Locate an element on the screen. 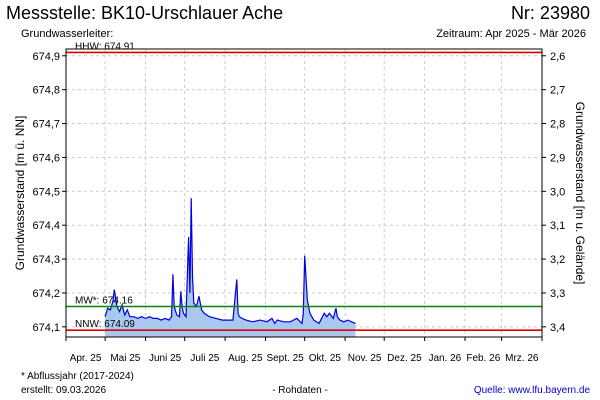 The image size is (600, 400). x-tick-label: Mrz. 26 is located at coordinates (522, 358).